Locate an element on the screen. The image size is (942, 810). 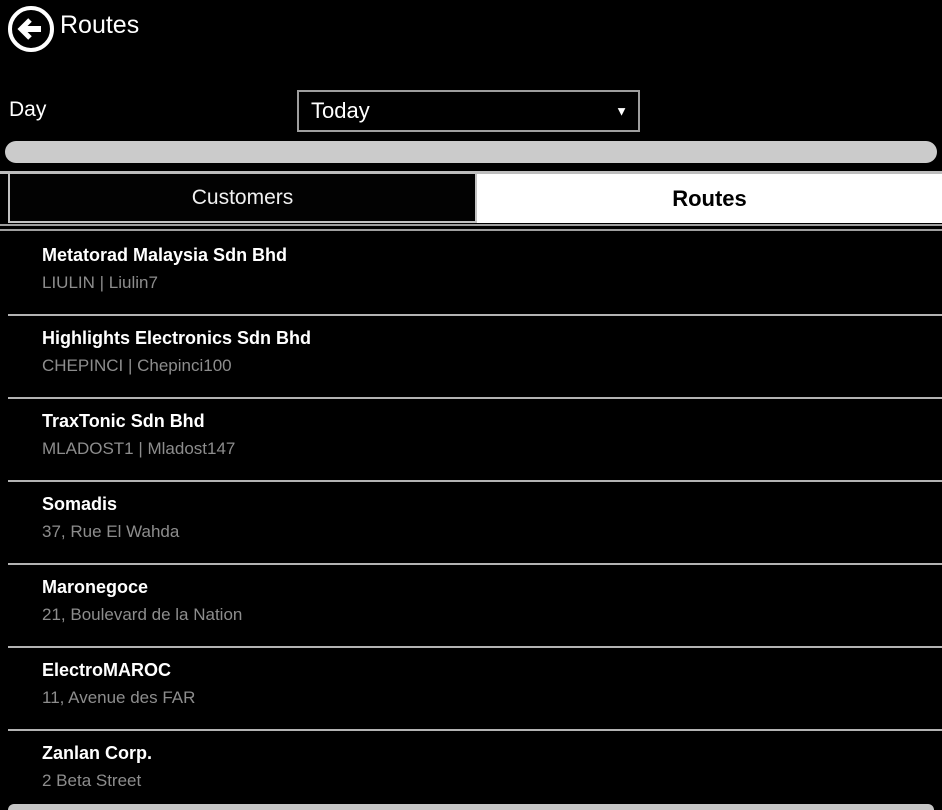
header: Routes is located at coordinates (471, 29).